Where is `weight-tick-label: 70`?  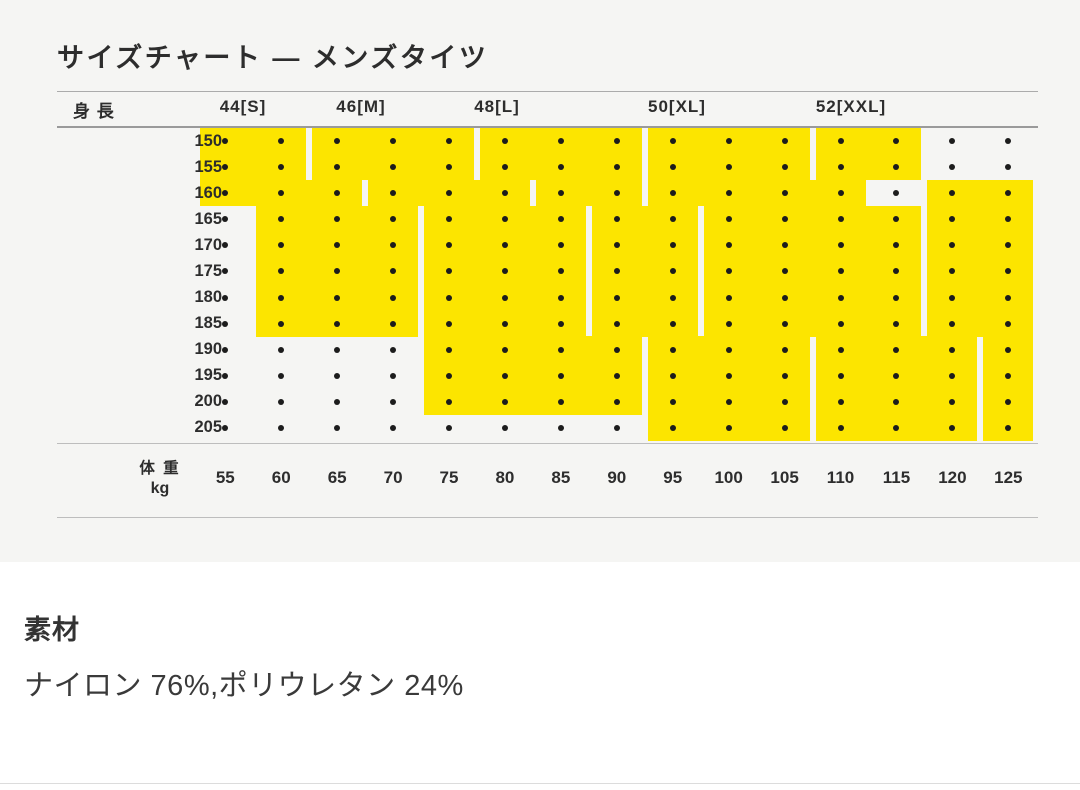 weight-tick-label: 70 is located at coordinates (393, 477).